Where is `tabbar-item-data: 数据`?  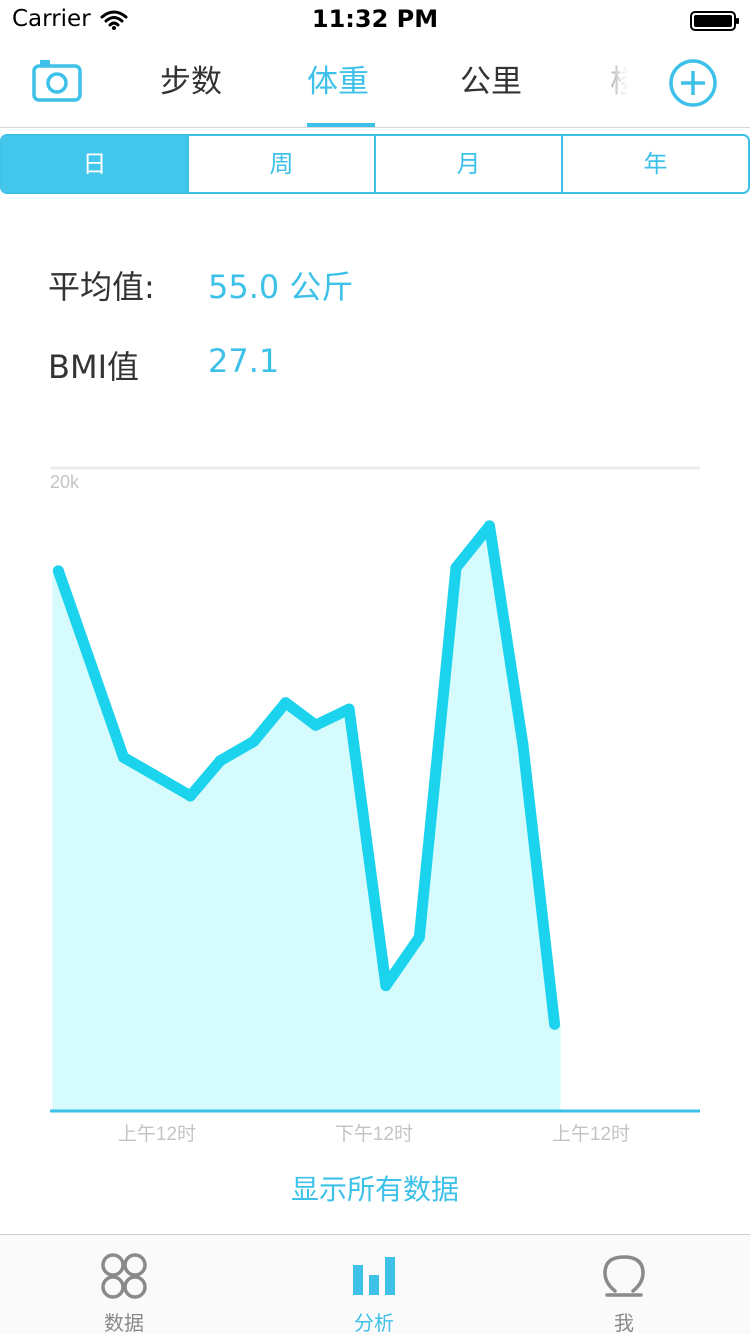 tabbar-item-data: 数据 is located at coordinates (124, 1284).